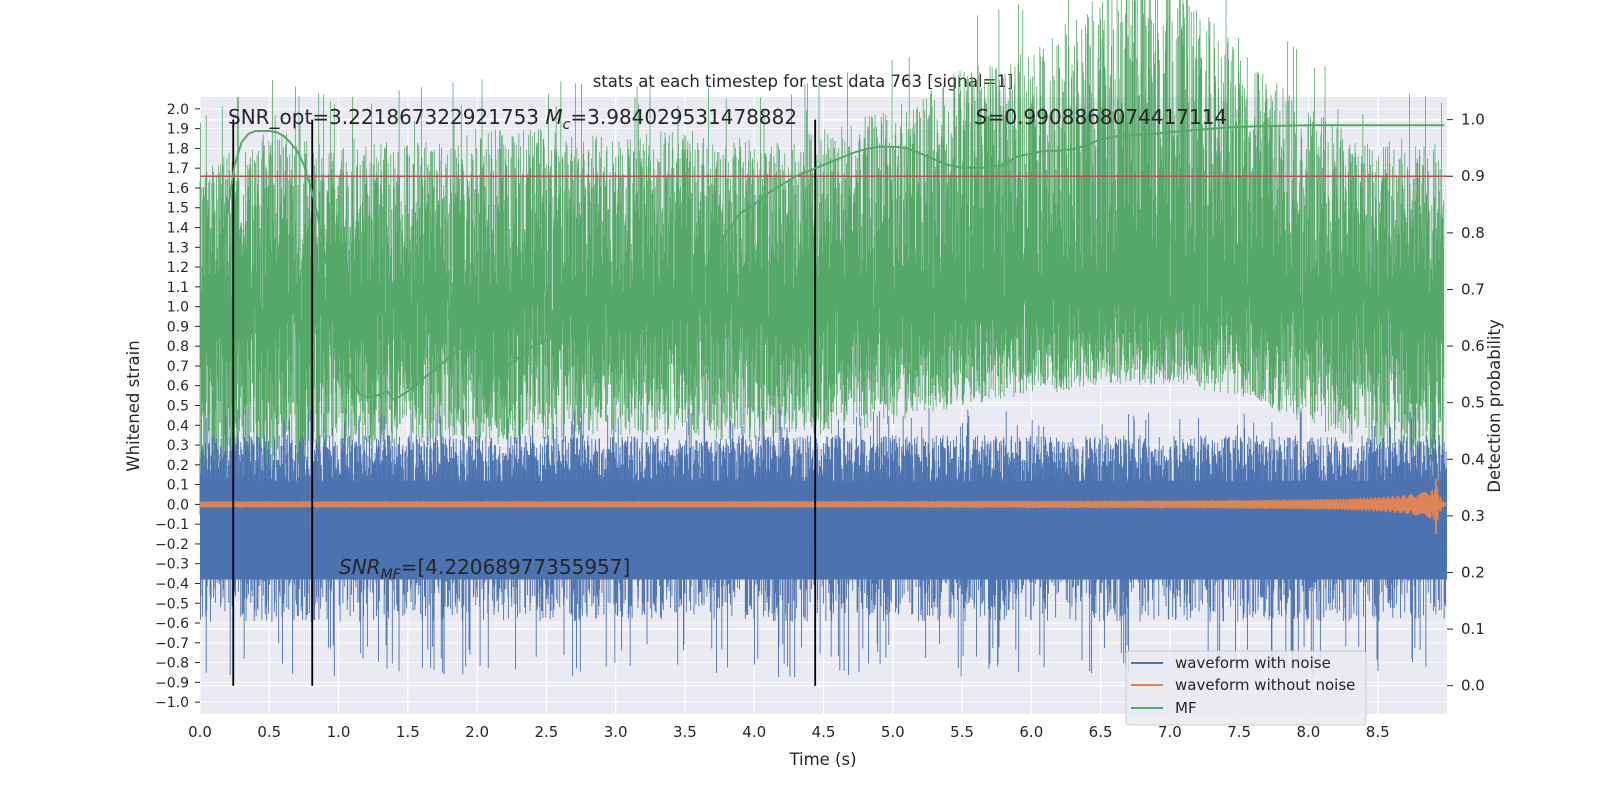 The width and height of the screenshot is (1600, 800). Describe the element at coordinates (1473, 459) in the screenshot. I see `y-right-tick-6: 0.4` at that location.